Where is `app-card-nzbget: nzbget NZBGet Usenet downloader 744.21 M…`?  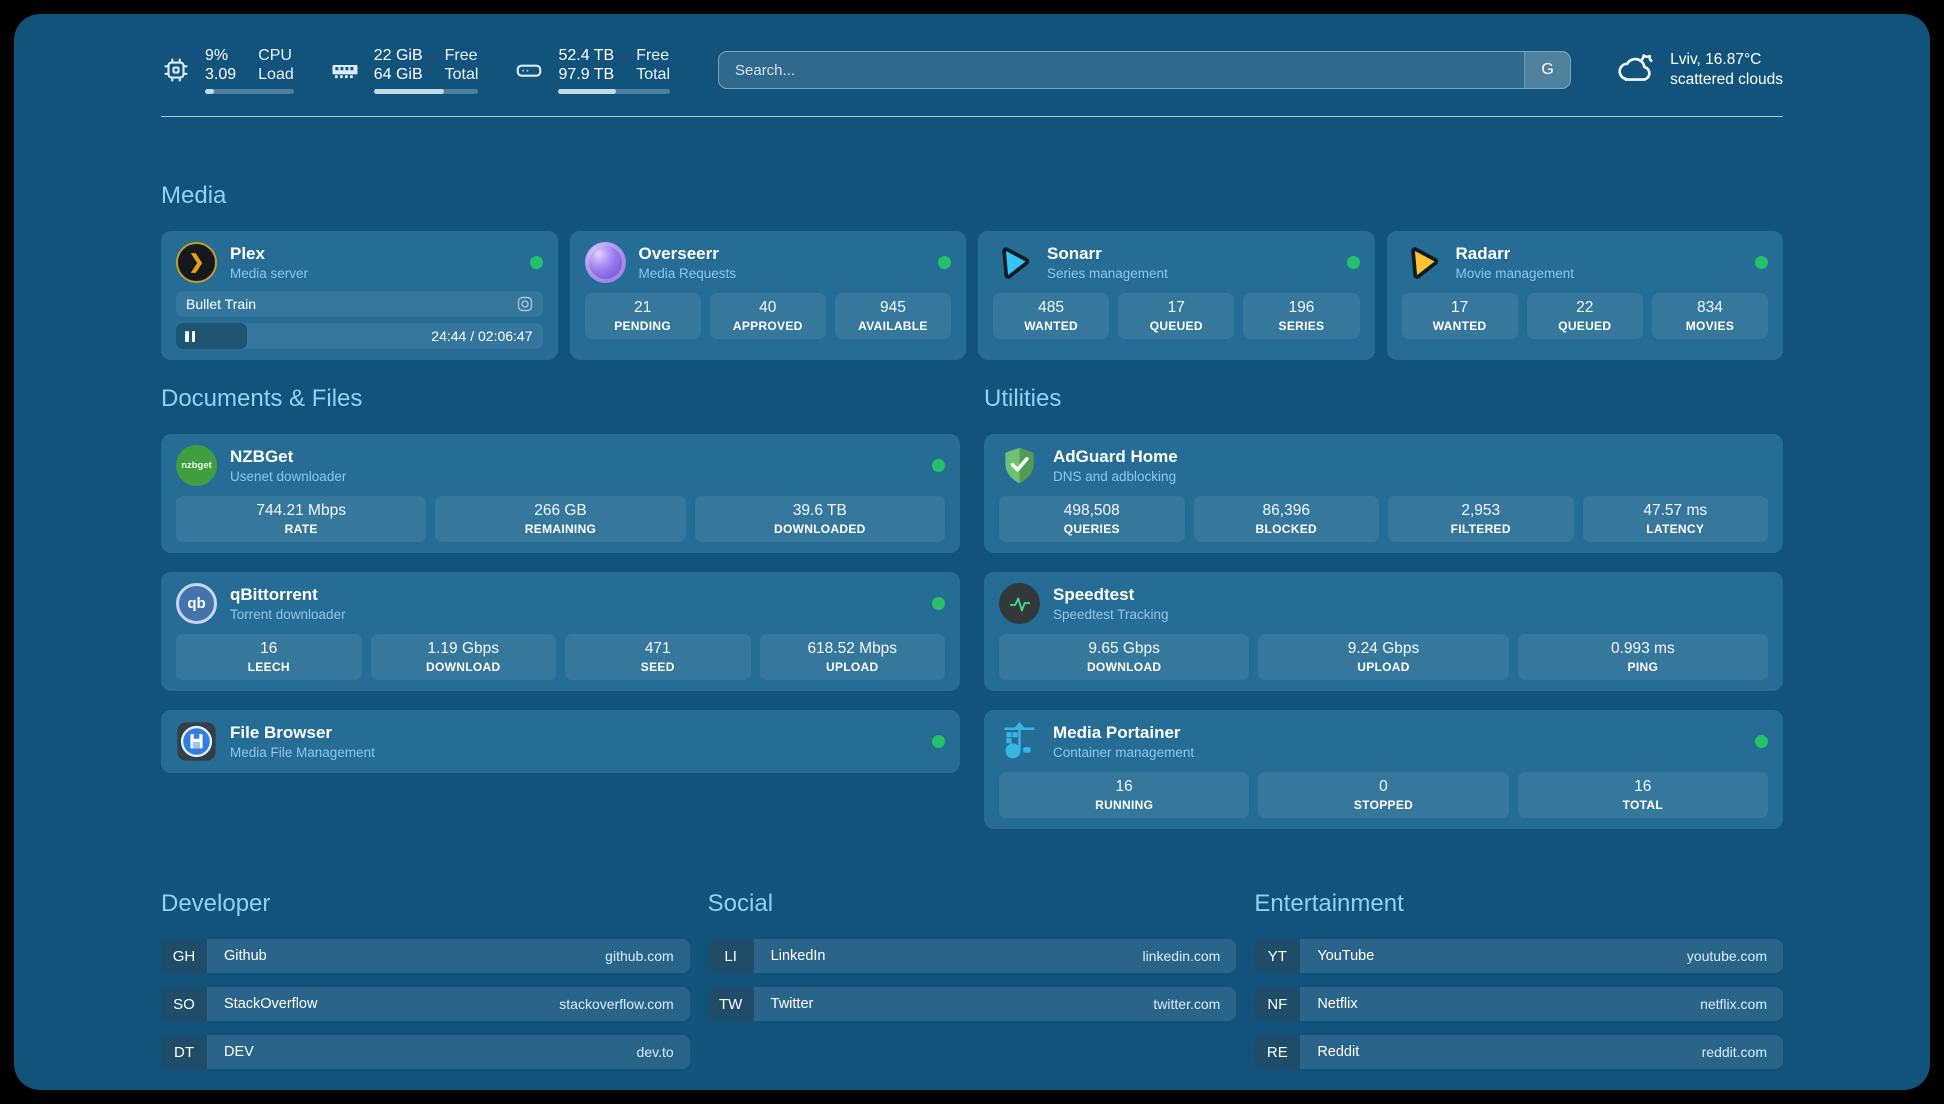
app-card-nzbget: nzbget NZBGet Usenet downloader 744.21 M… is located at coordinates (560, 493).